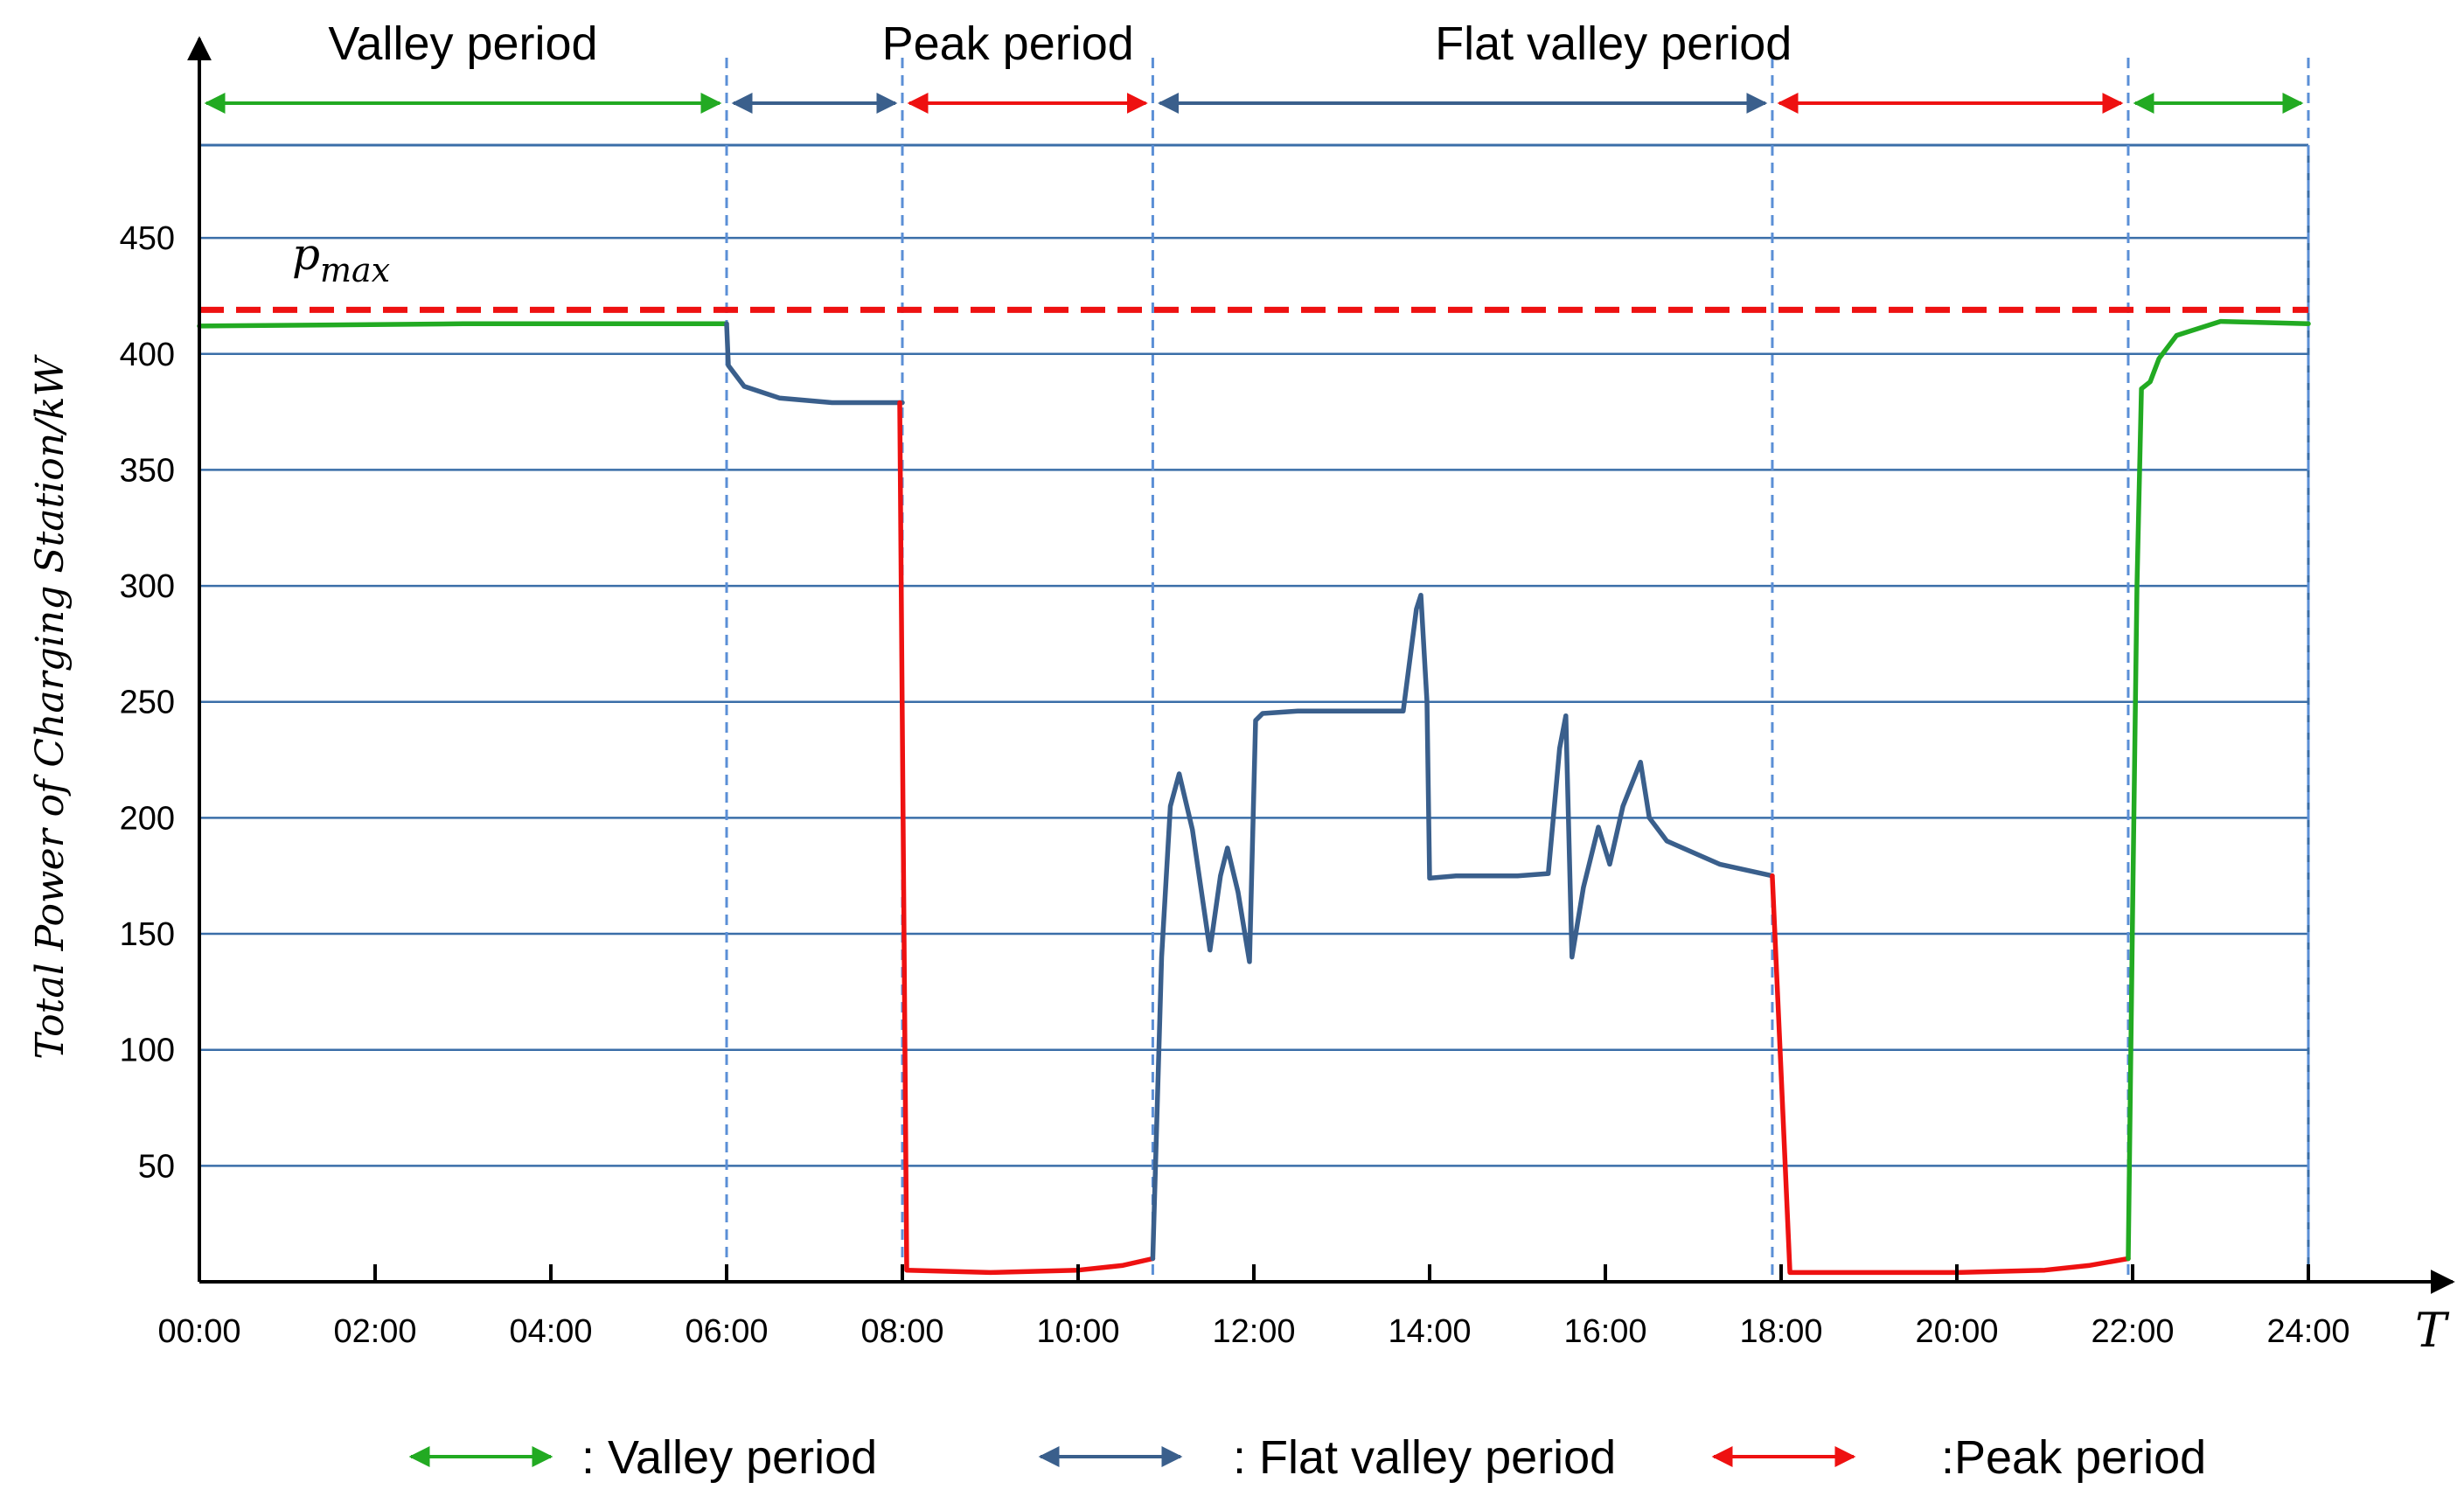  What do you see at coordinates (355, 270) in the screenshot?
I see `pmax-label-subscript: max` at bounding box center [355, 270].